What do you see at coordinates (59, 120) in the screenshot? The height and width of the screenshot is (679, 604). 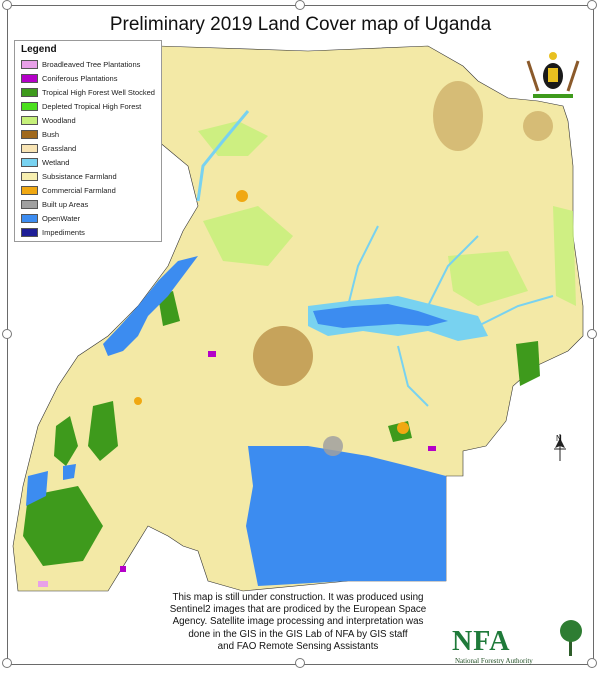 I see `legend-label: Woodland` at bounding box center [59, 120].